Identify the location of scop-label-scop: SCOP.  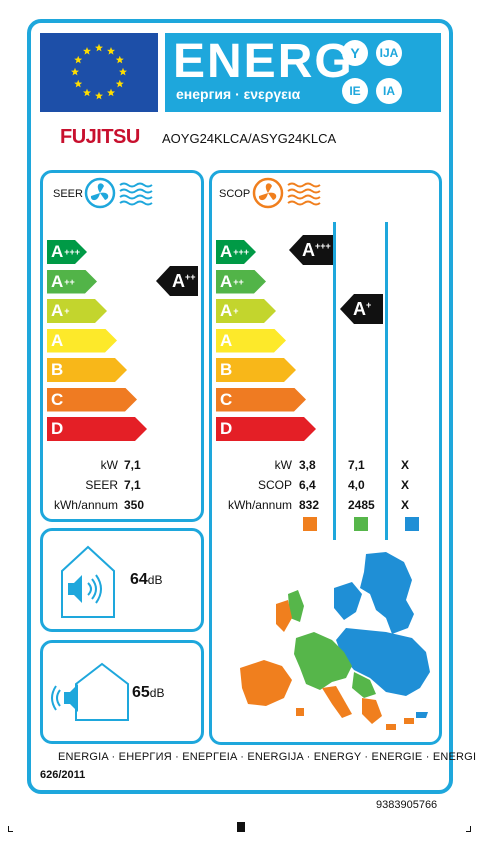
(274, 485).